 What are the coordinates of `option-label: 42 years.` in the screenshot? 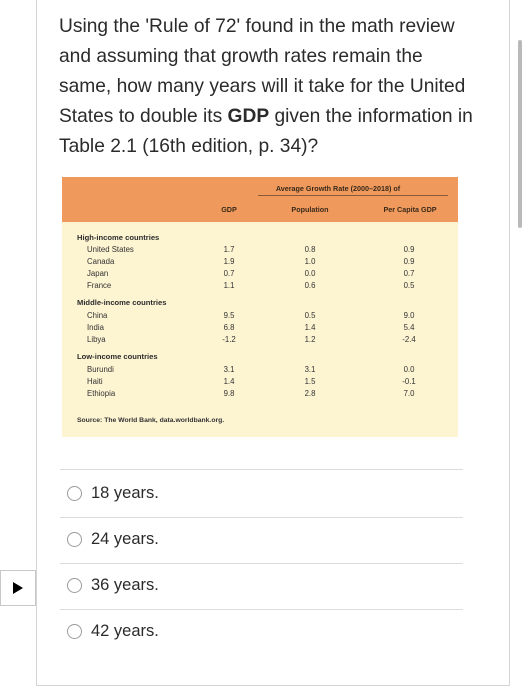 It's located at (125, 631).